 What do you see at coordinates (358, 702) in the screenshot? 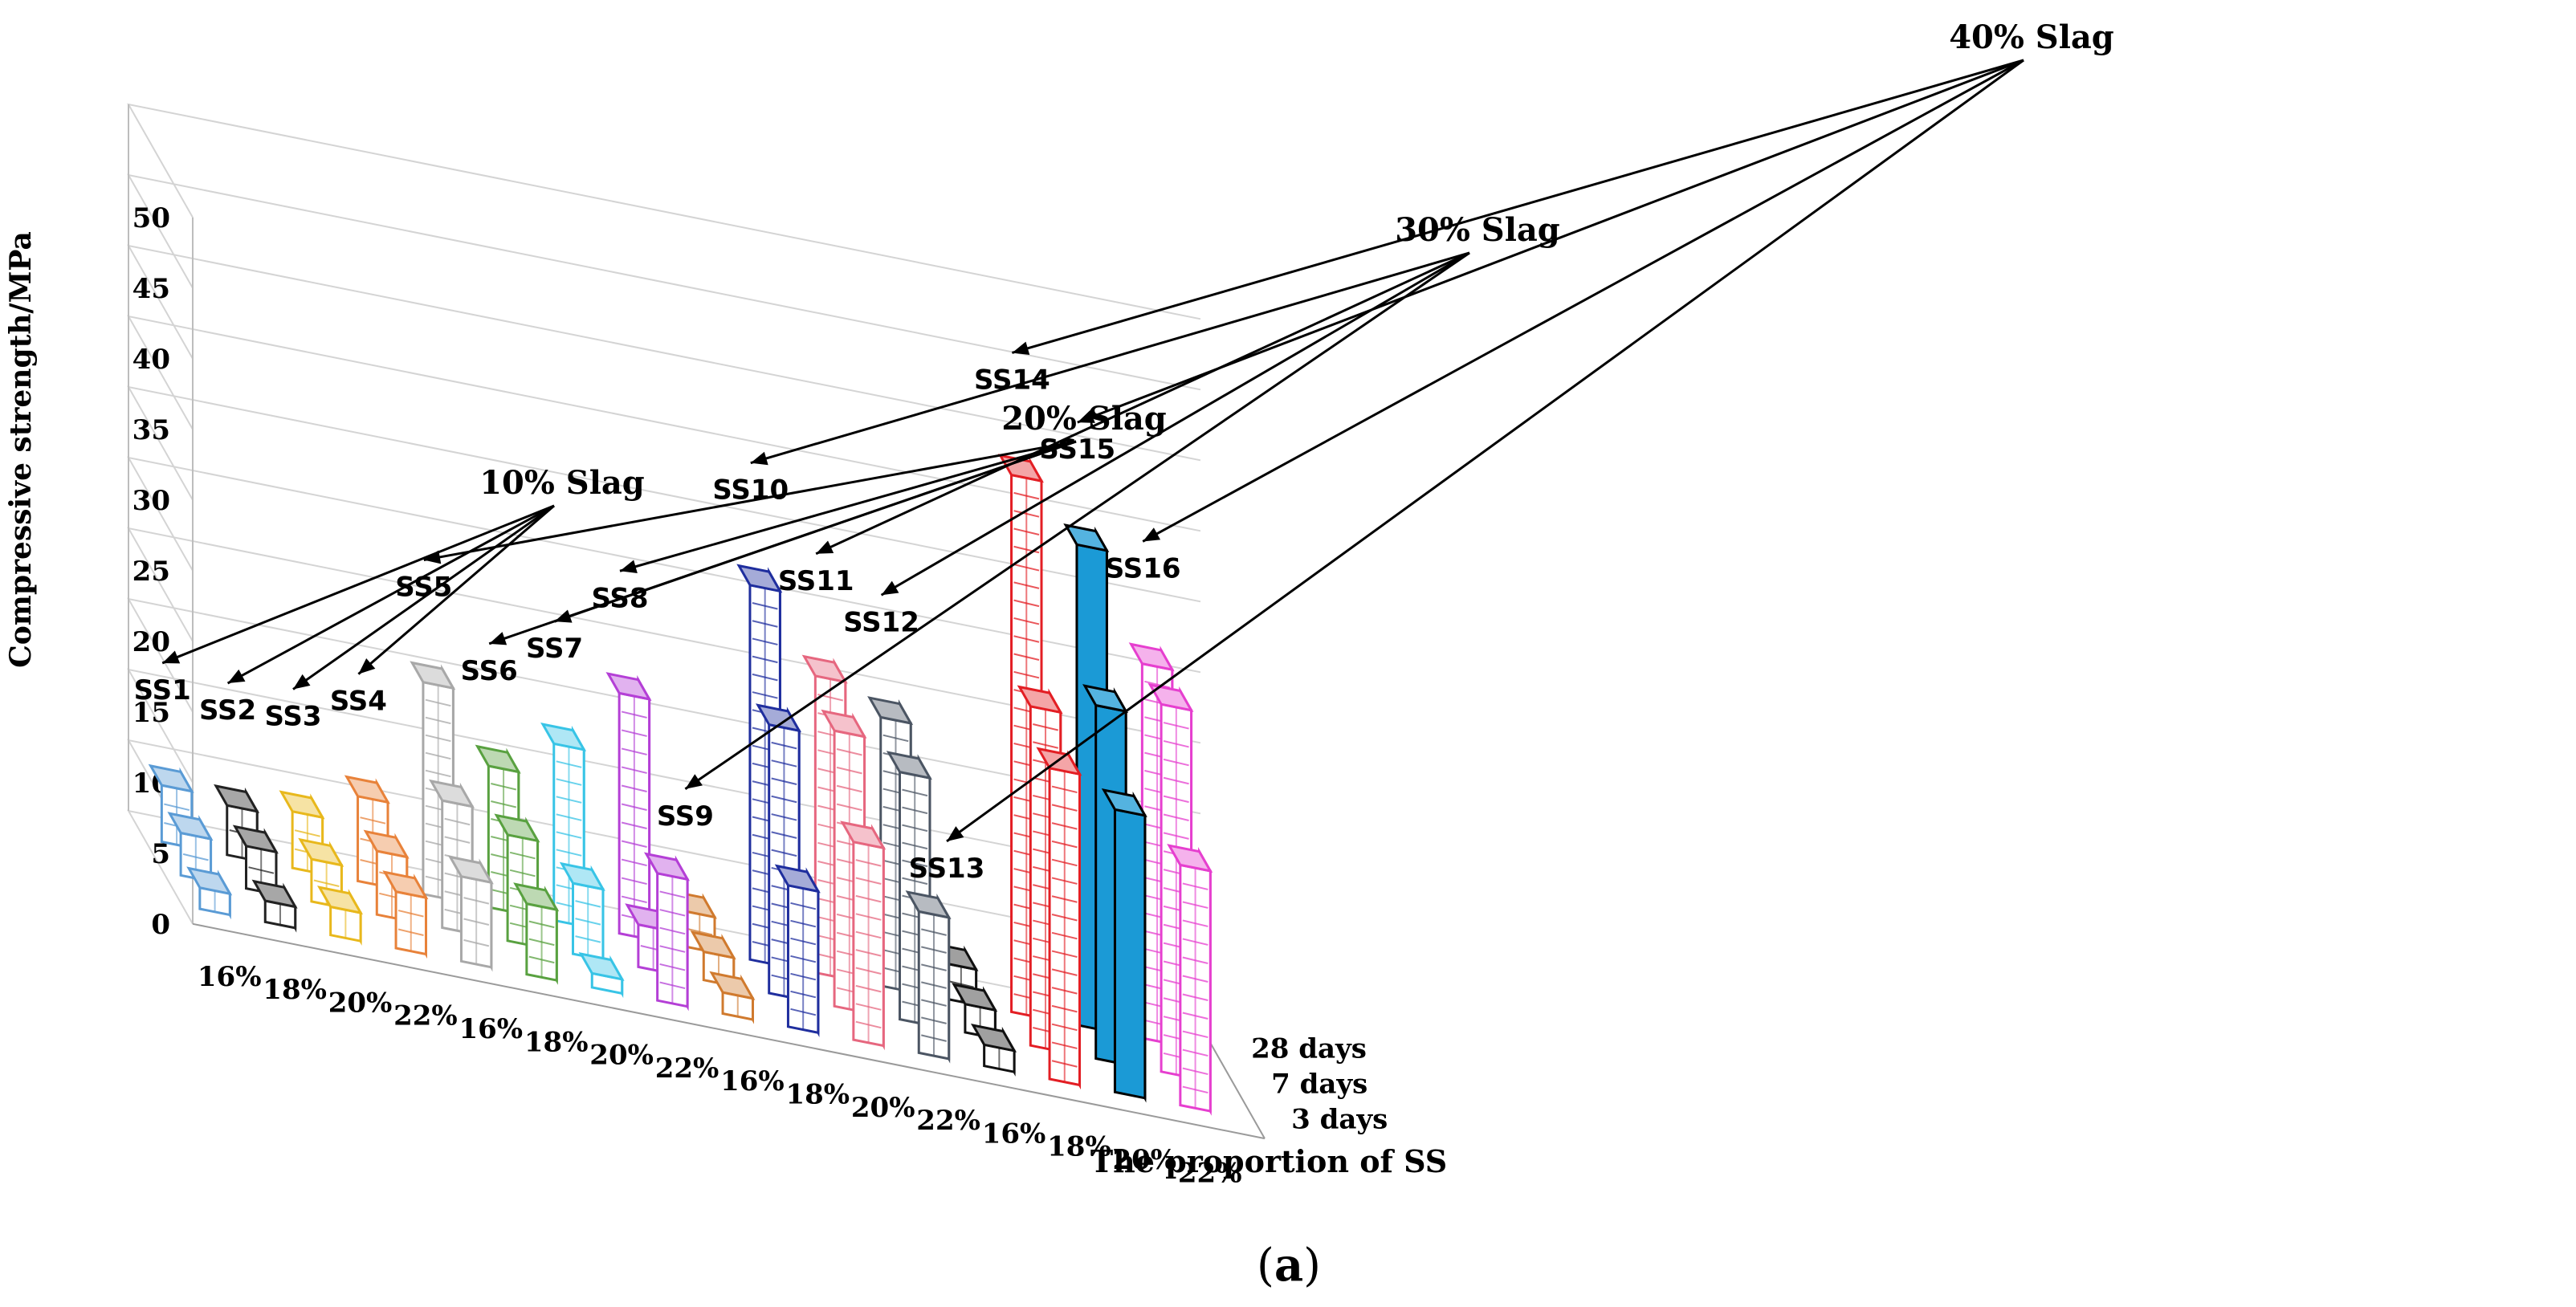
I see `mix-label: SS4` at bounding box center [358, 702].